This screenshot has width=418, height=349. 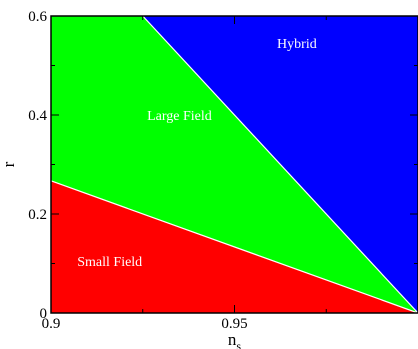 I want to click on x-tick-label: 0.95, so click(x=234, y=324).